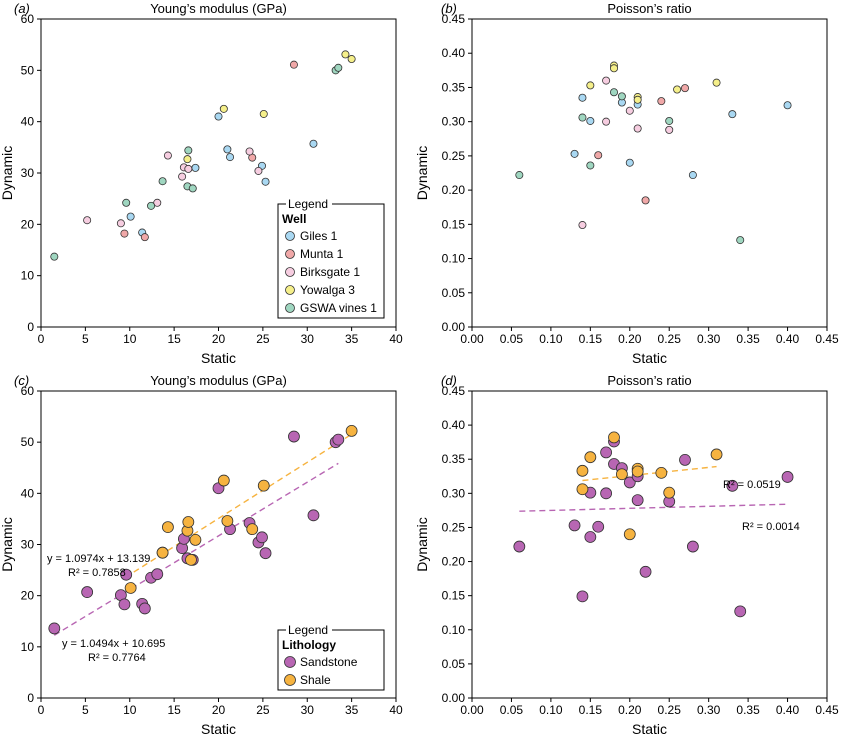 Image resolution: width=843 pixels, height=736 pixels. What do you see at coordinates (28, 442) in the screenshot?
I see `y-tick-label: 50` at bounding box center [28, 442].